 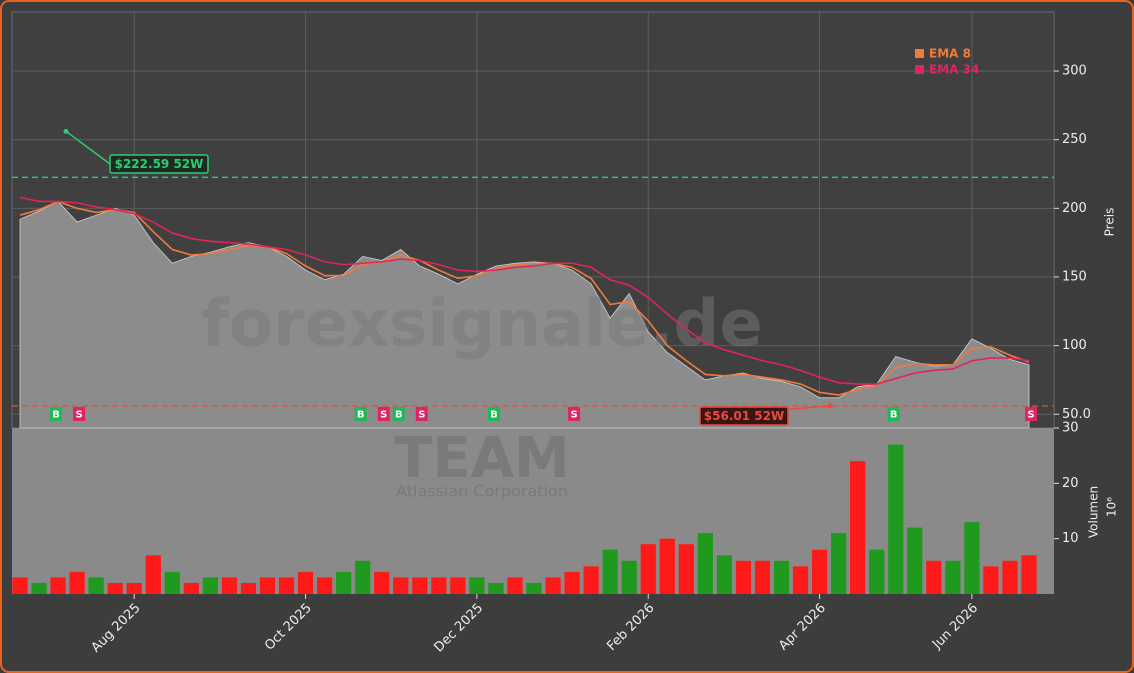 I want to click on y-tick-label: 150, so click(x=1074, y=276).